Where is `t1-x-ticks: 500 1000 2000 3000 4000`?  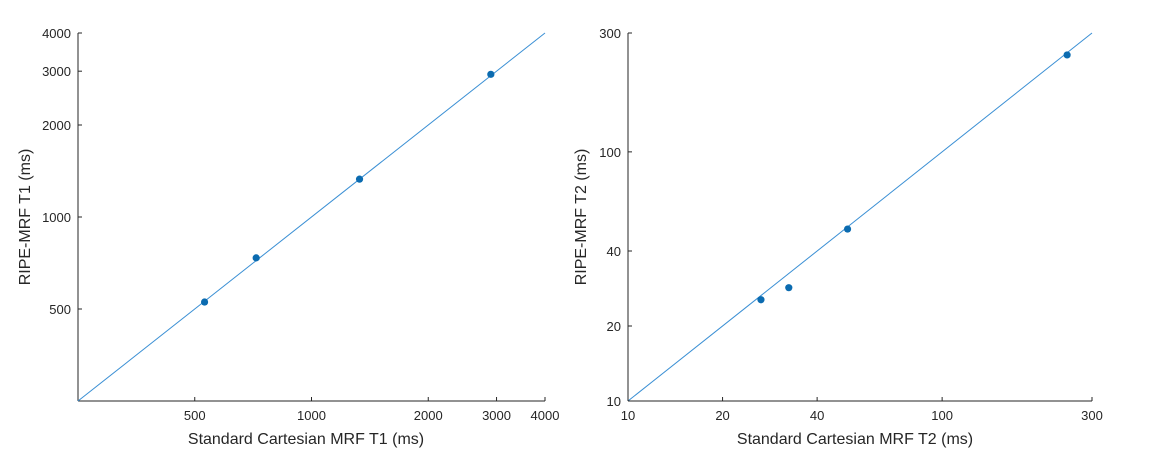 t1-x-ticks: 500 1000 2000 3000 4000 is located at coordinates (372, 410).